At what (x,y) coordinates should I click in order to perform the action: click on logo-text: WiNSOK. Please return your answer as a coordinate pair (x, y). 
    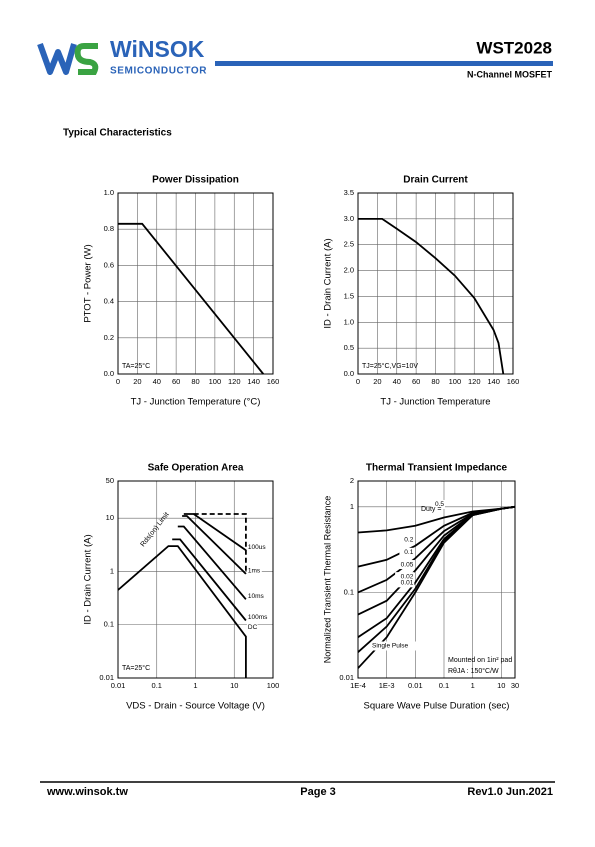
    Looking at the image, I should click on (157, 49).